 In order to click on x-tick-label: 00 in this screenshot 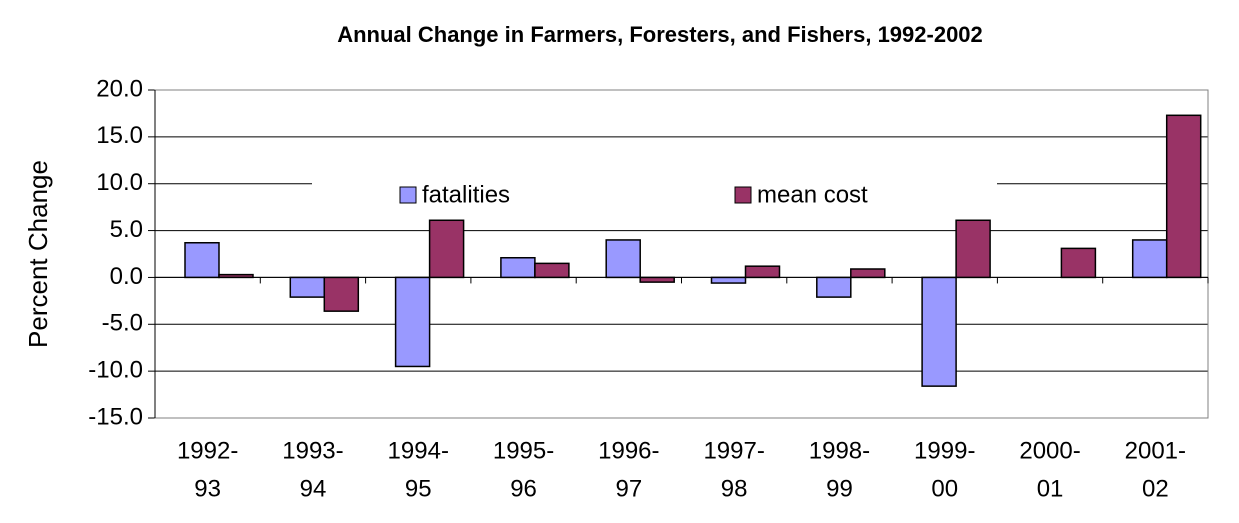, I will do `click(944, 488)`.